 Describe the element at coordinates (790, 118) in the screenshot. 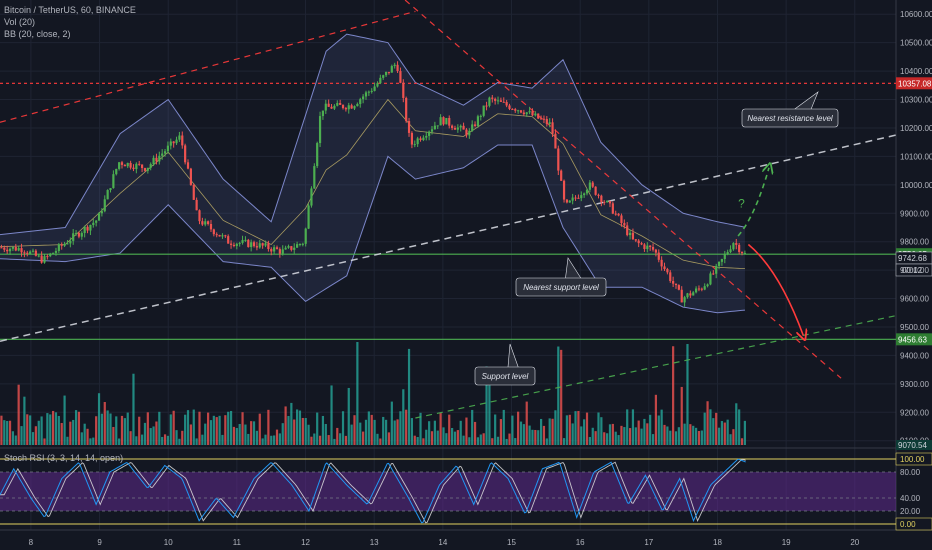

I see `resistance-note: Nearest resistance level` at that location.